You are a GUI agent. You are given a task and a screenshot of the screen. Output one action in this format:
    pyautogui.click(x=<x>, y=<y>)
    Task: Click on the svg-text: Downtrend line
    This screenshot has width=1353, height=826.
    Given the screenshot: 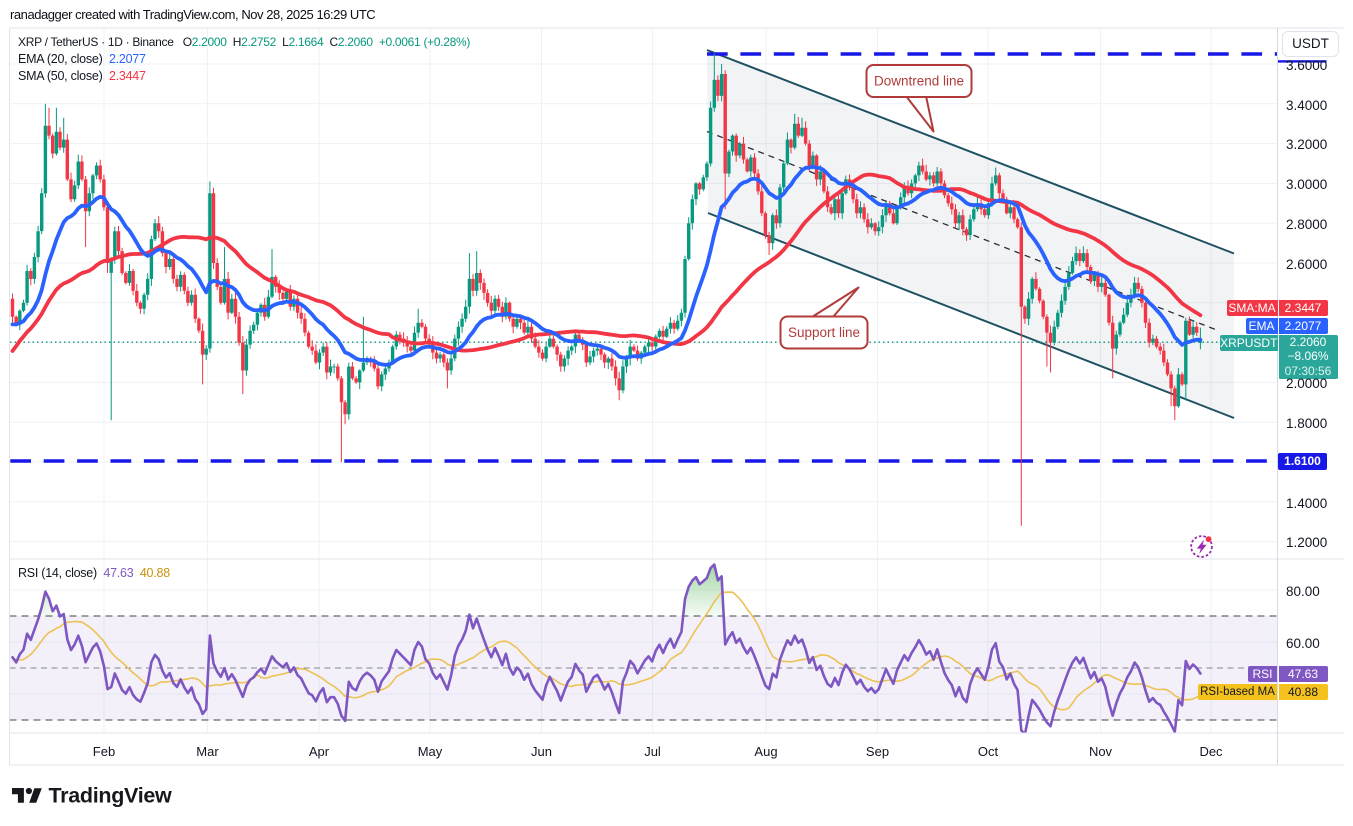 What is the action you would take?
    pyautogui.click(x=919, y=81)
    